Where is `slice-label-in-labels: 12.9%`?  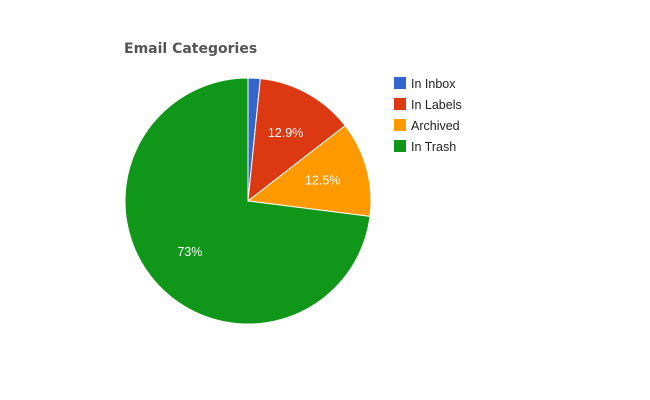 slice-label-in-labels: 12.9% is located at coordinates (285, 133).